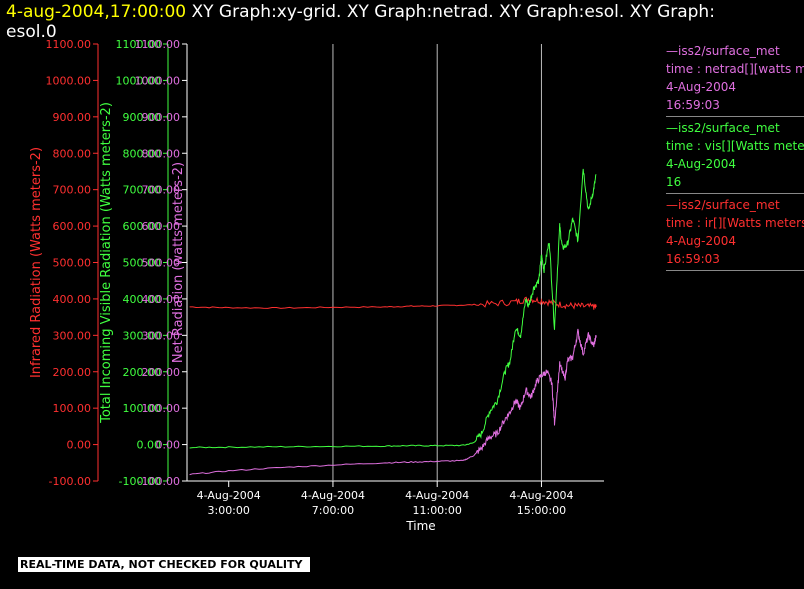  I want to click on y-axis-label-2: Net Radiation (watts meters-2), so click(178, 262).